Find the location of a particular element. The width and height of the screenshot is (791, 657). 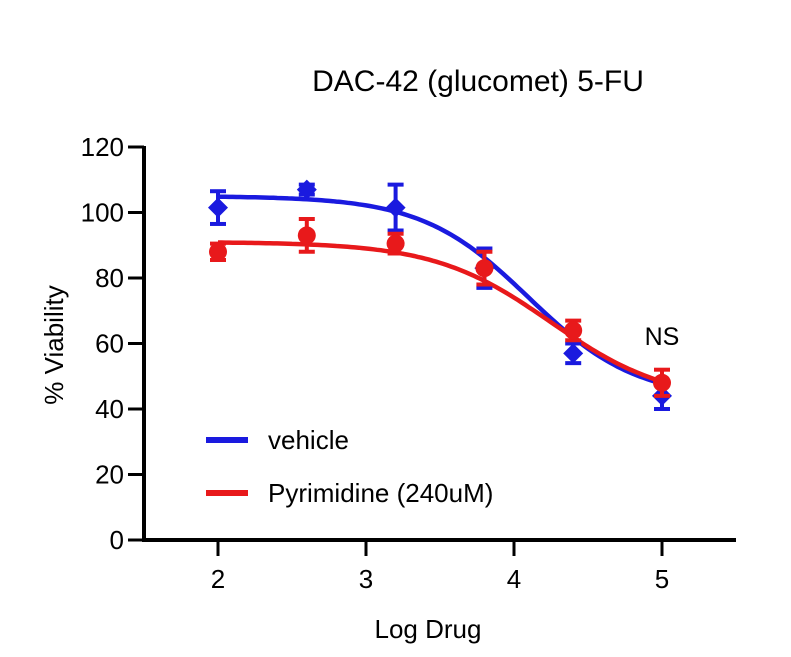

y-axis-label: % Viability is located at coordinates (54, 344).